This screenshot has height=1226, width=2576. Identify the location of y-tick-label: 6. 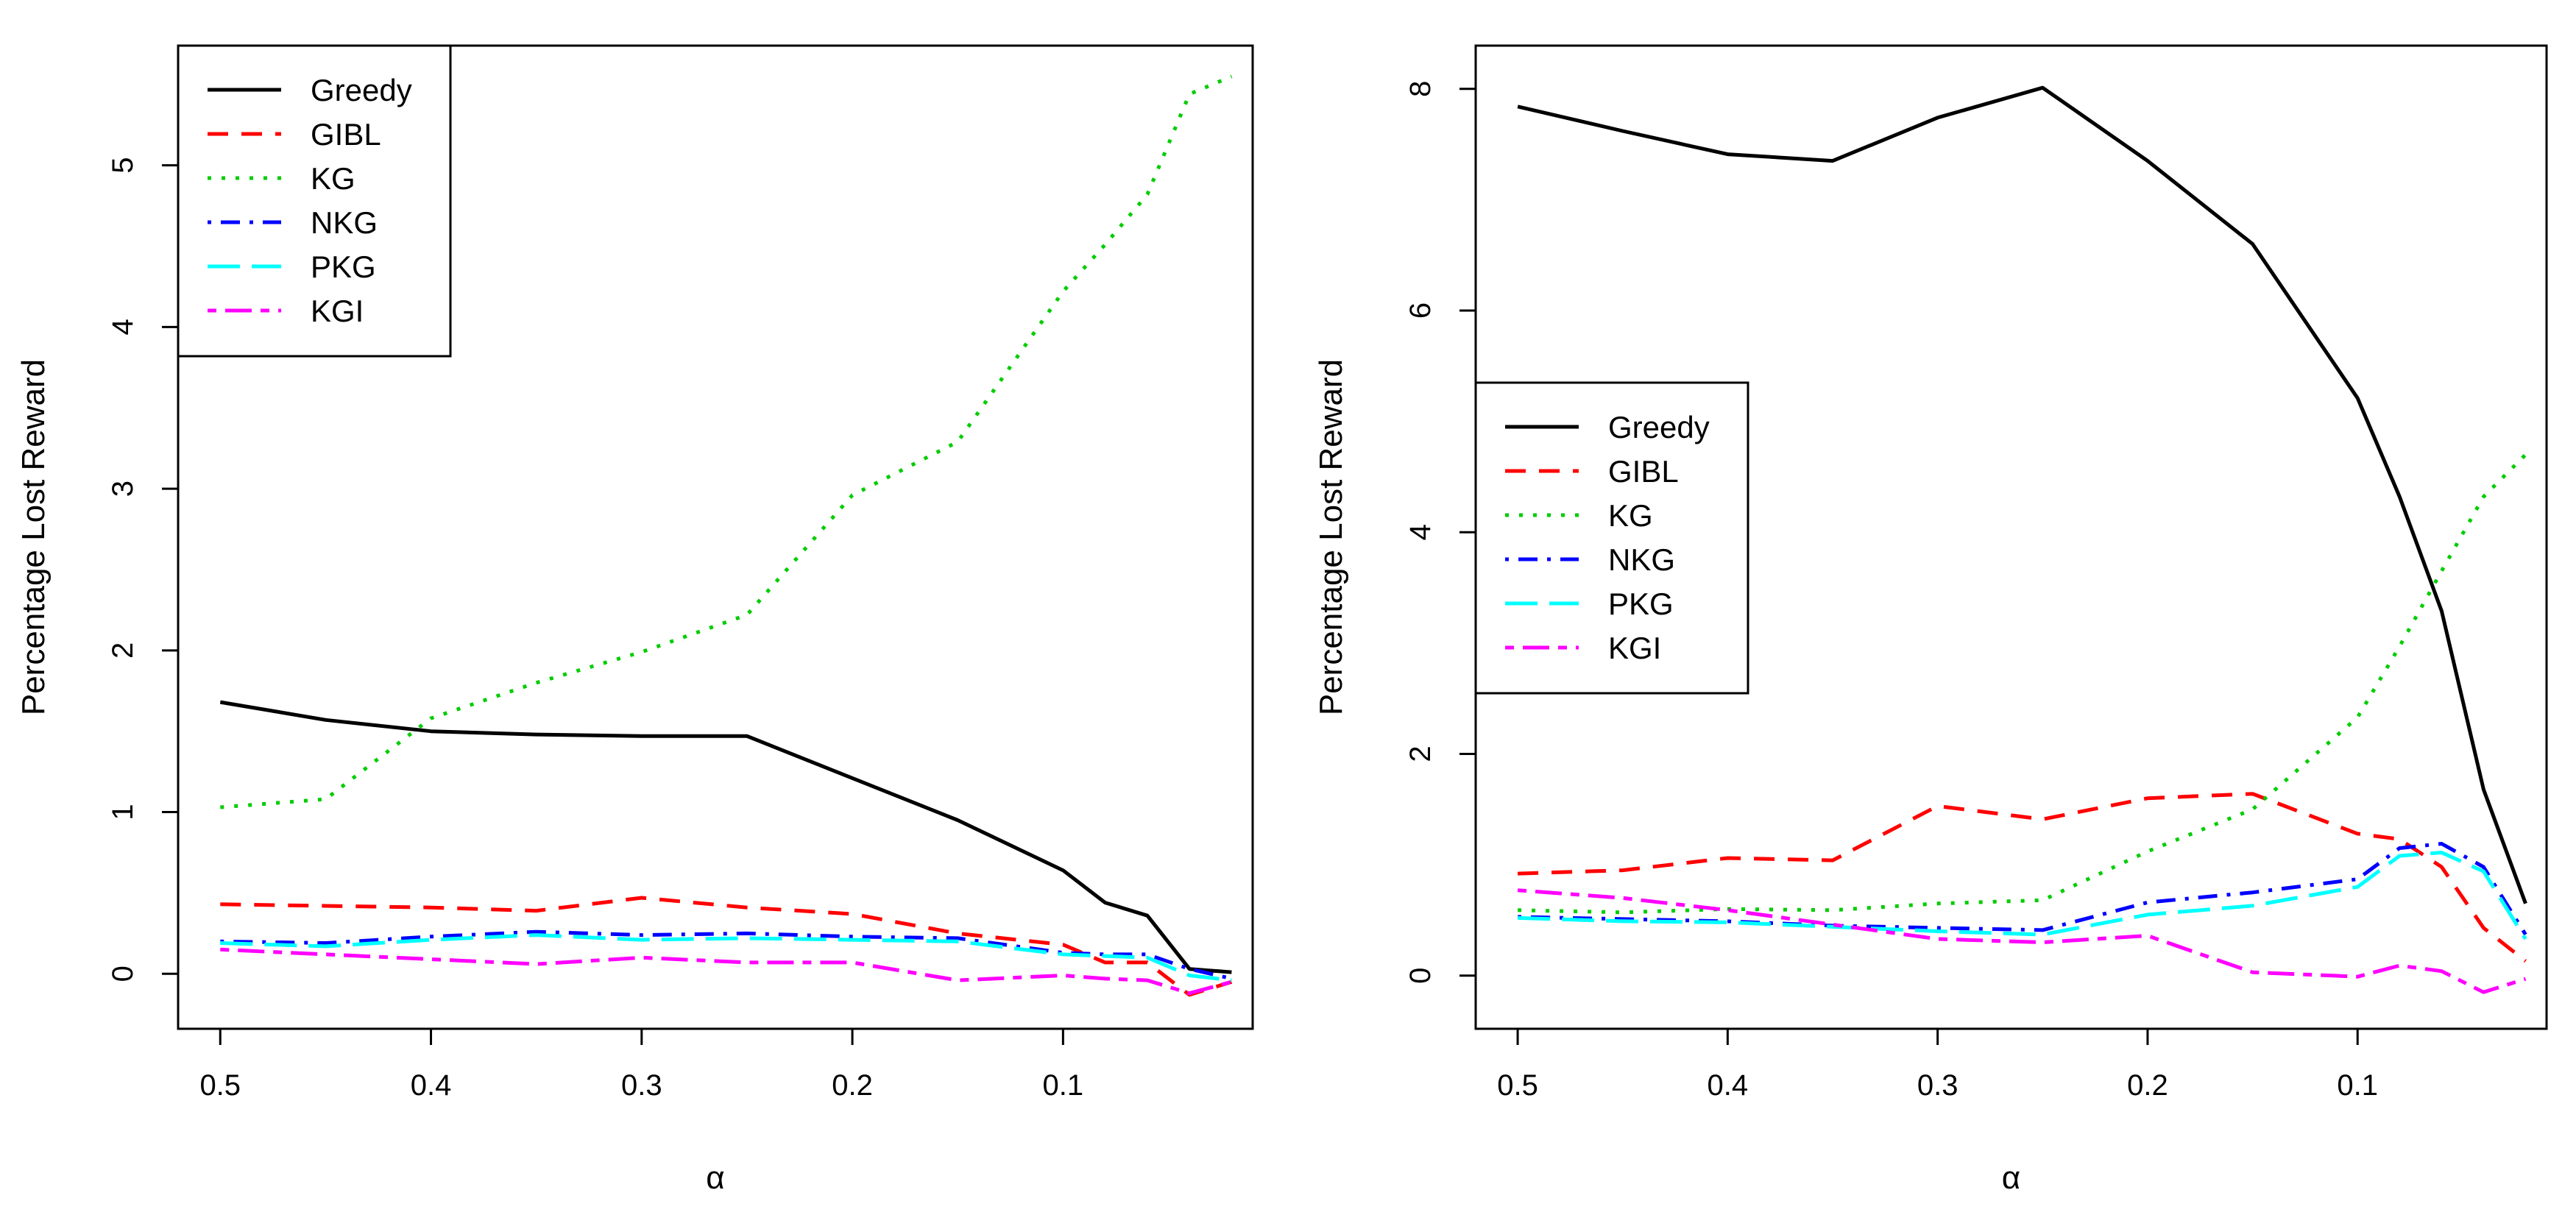
(1420, 310).